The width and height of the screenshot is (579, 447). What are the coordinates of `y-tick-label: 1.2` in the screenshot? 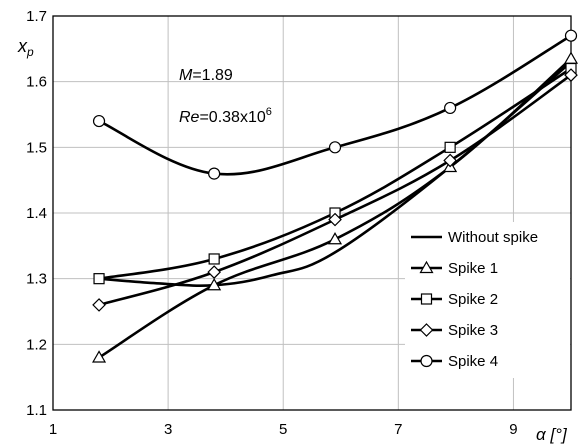 It's located at (36, 344).